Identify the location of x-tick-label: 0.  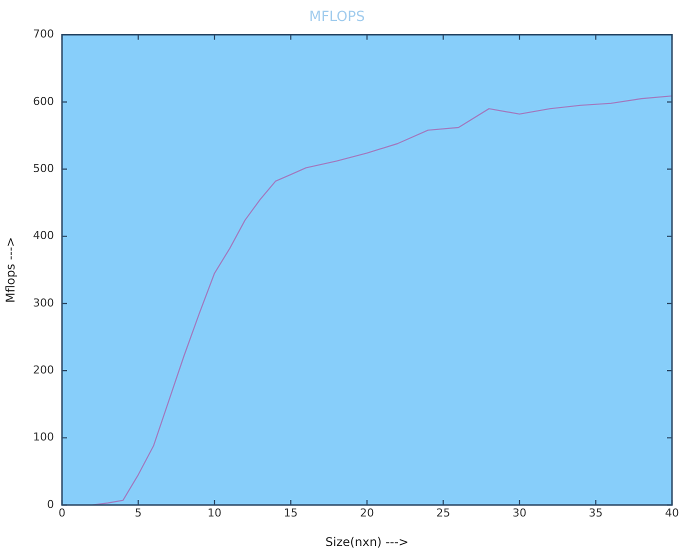
(62, 513).